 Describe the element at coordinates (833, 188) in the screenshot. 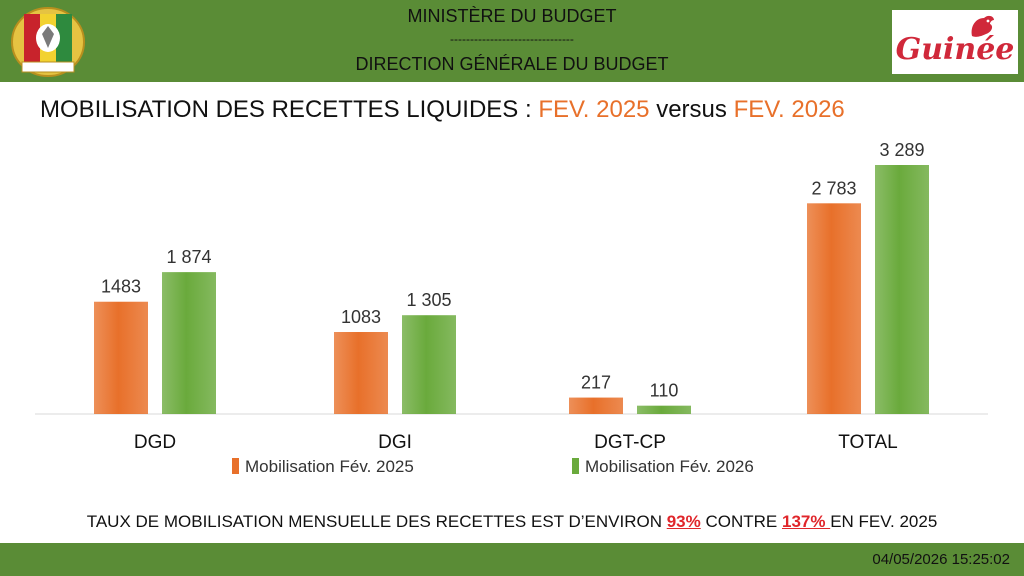

I see `data-label-total-2025: 2 783` at that location.